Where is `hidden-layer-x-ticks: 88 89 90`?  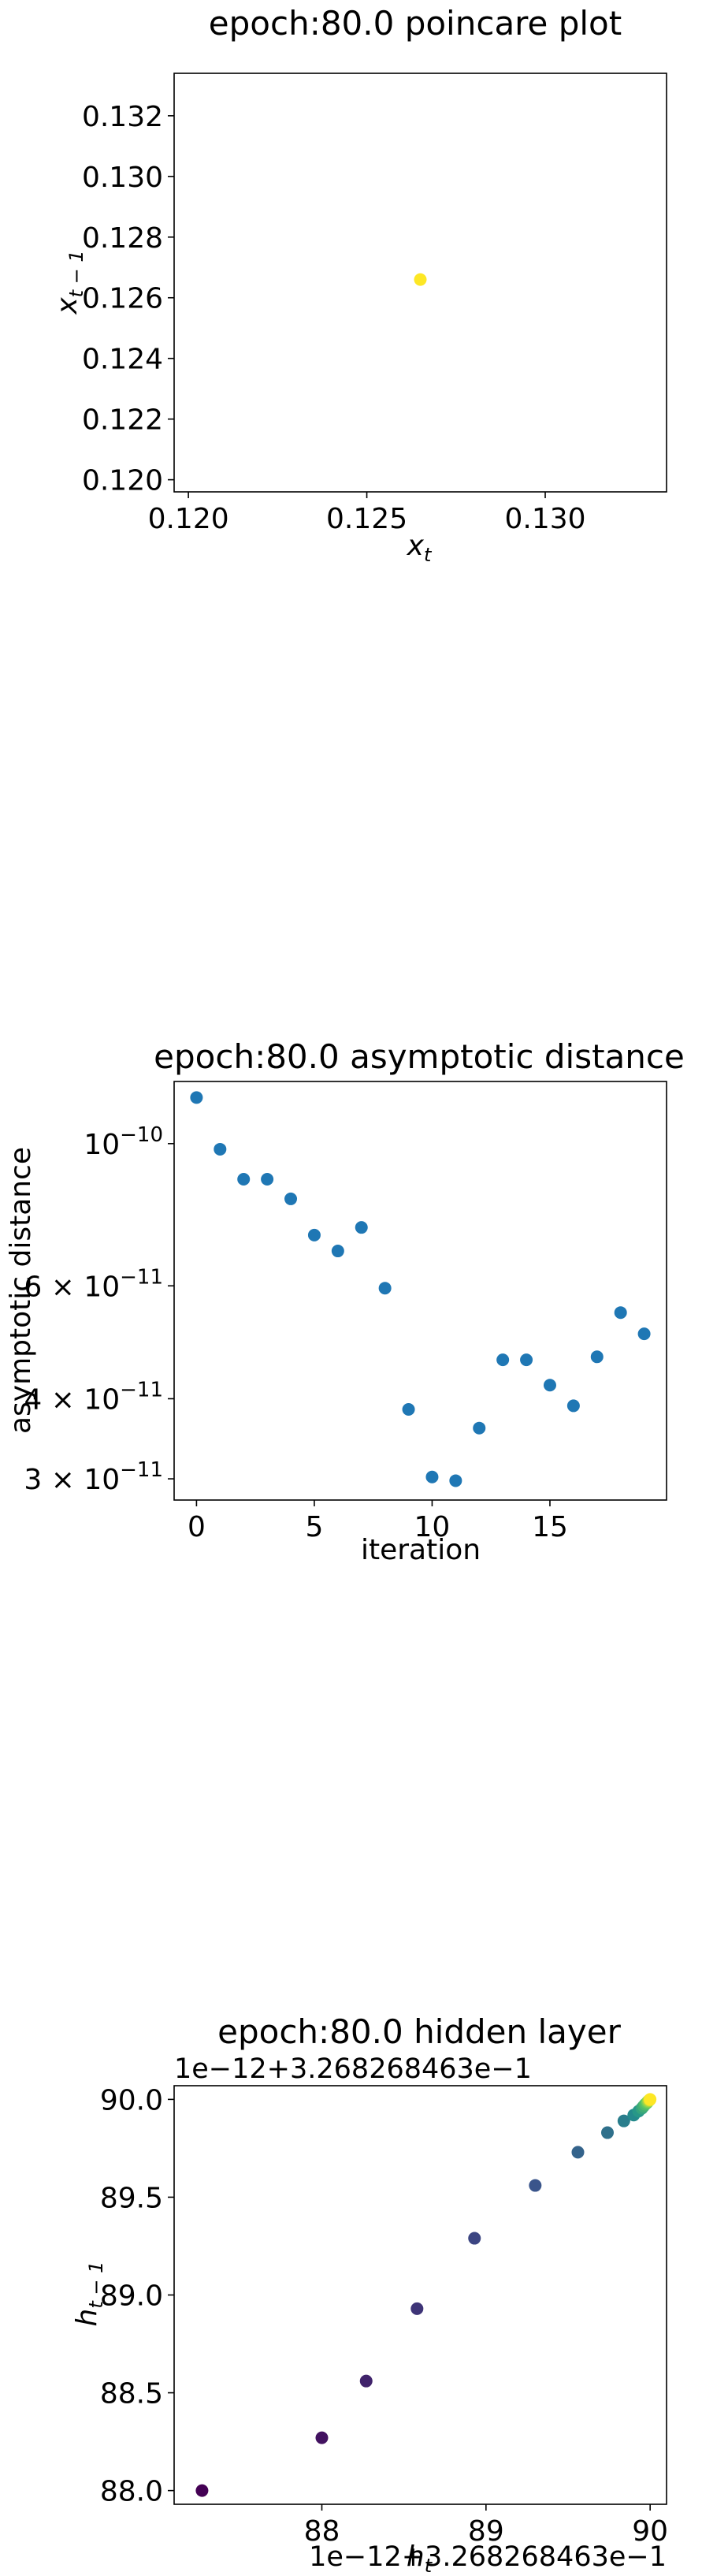
hidden-layer-x-ticks: 88 89 90 is located at coordinates (486, 2526).